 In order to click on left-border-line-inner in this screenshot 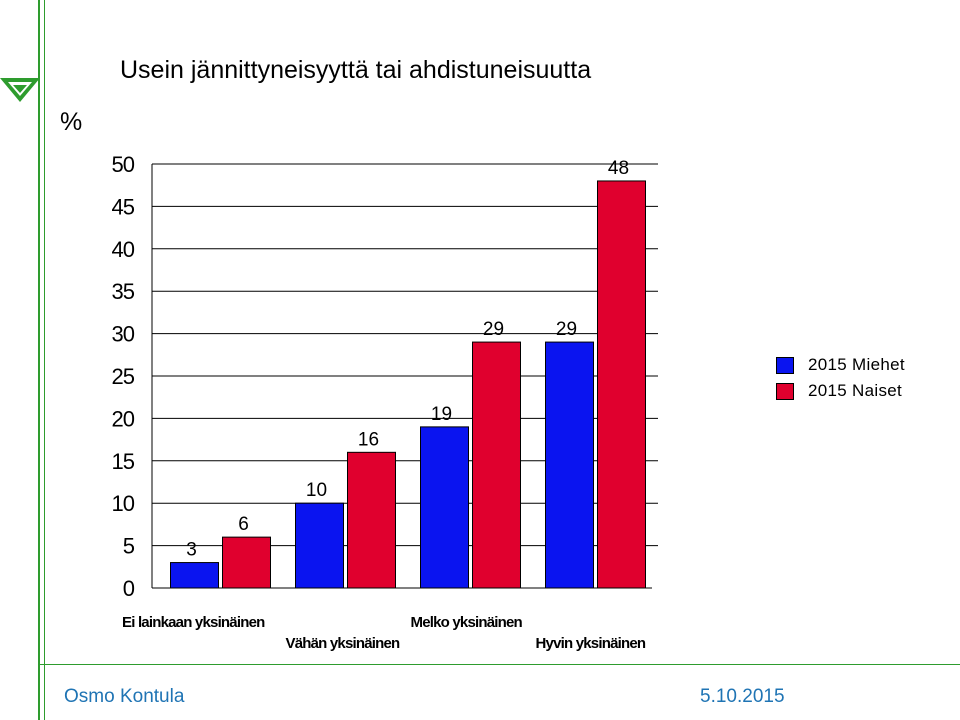, I will do `click(44, 360)`.